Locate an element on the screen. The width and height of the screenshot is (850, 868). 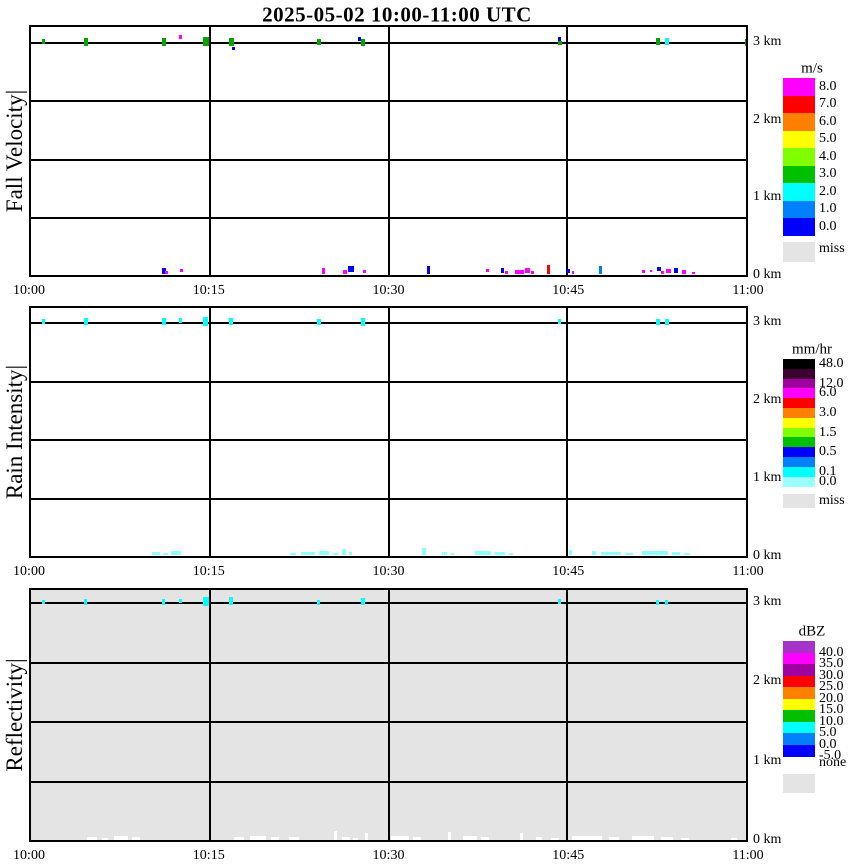
legend-value-label: 4.0 is located at coordinates (828, 156).